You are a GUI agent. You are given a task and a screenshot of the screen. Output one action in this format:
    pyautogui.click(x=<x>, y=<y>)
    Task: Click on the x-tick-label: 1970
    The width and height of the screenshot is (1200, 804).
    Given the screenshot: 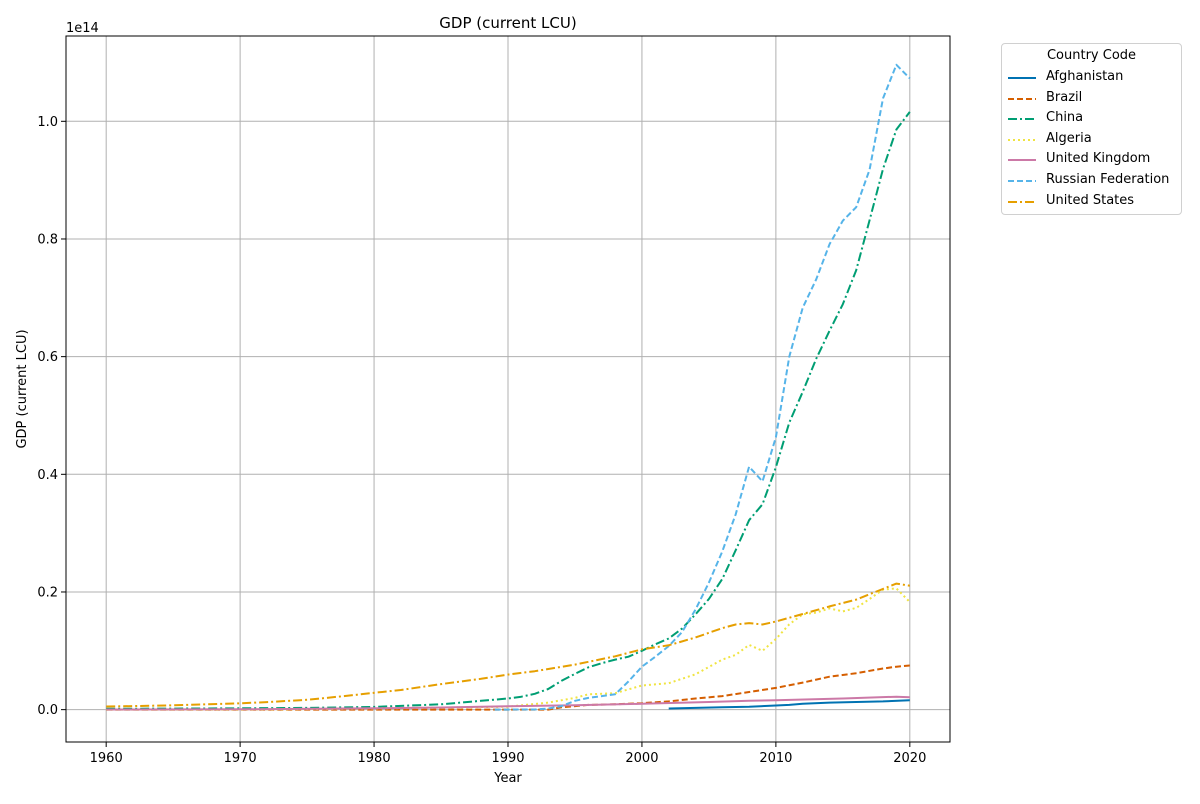 What is the action you would take?
    pyautogui.click(x=240, y=758)
    